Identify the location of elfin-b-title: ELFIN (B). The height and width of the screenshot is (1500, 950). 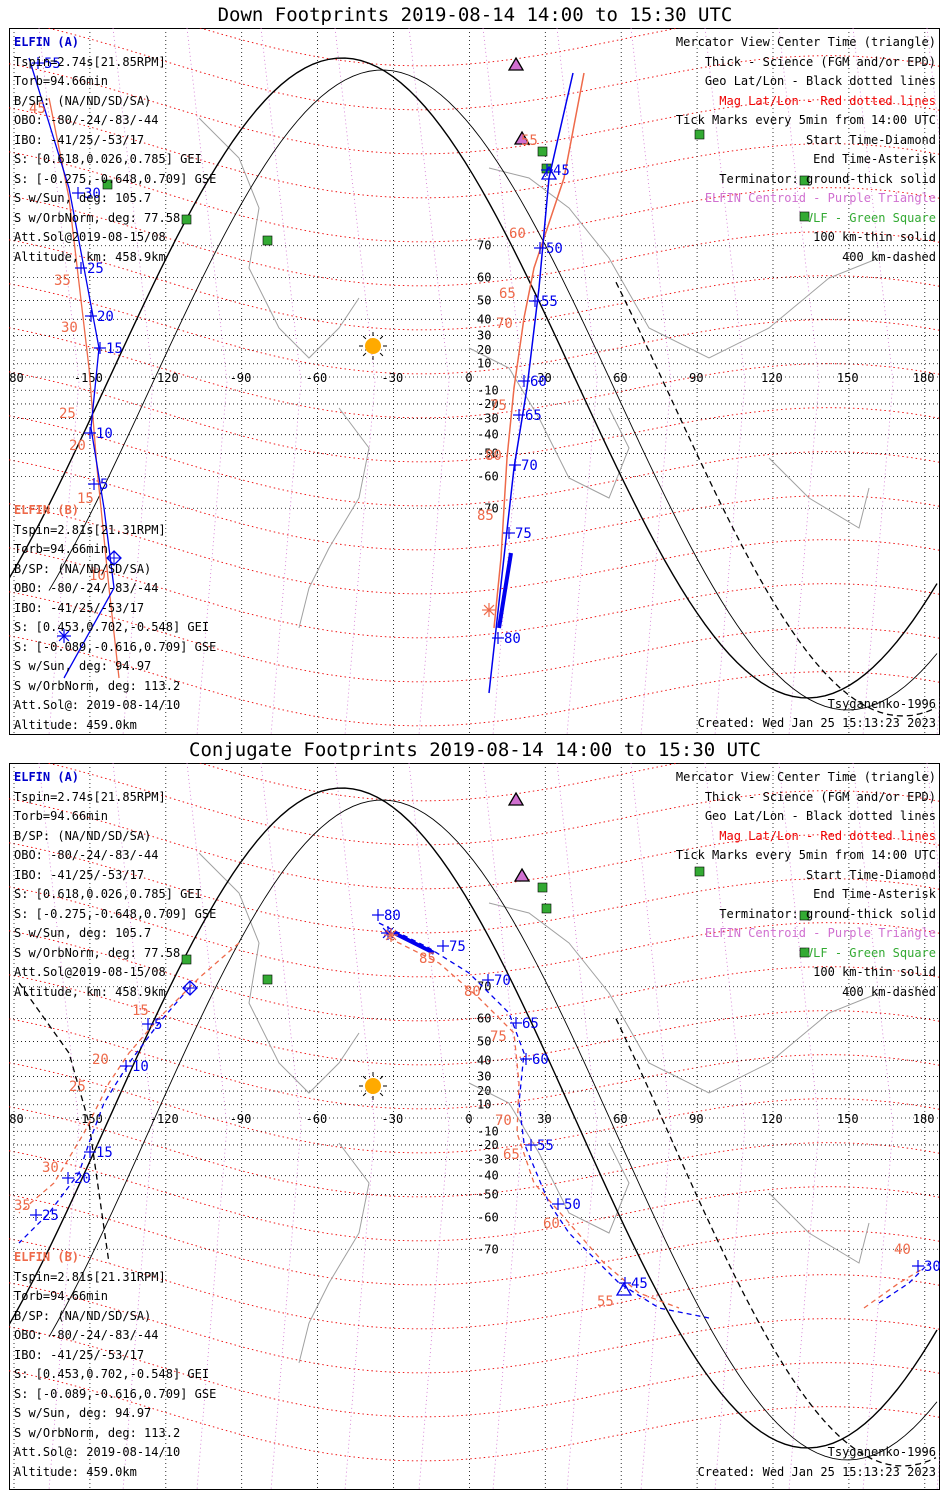
(47, 510).